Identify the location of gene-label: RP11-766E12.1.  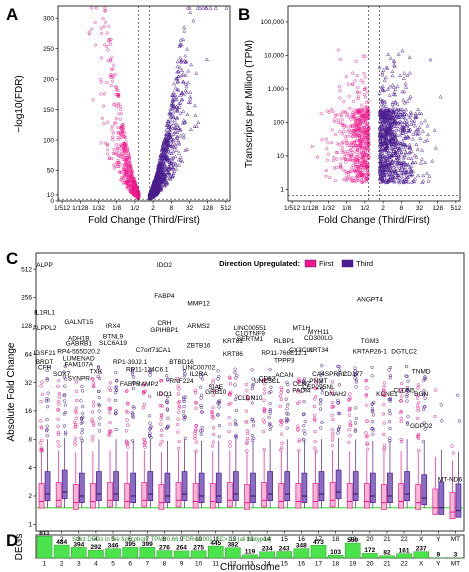
(284, 353).